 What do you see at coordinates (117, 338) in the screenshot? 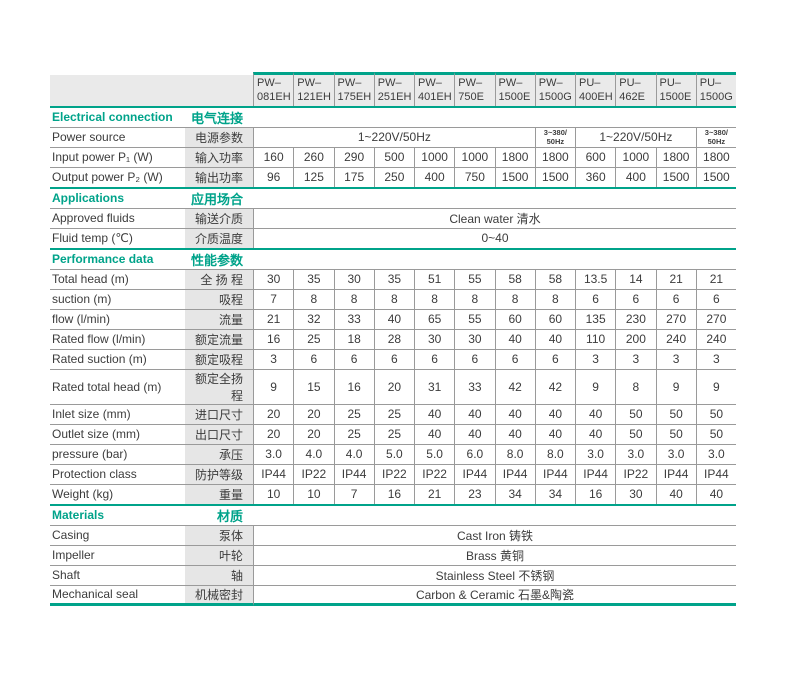
I see `row-label-en: Rated flow (l/min)` at bounding box center [117, 338].